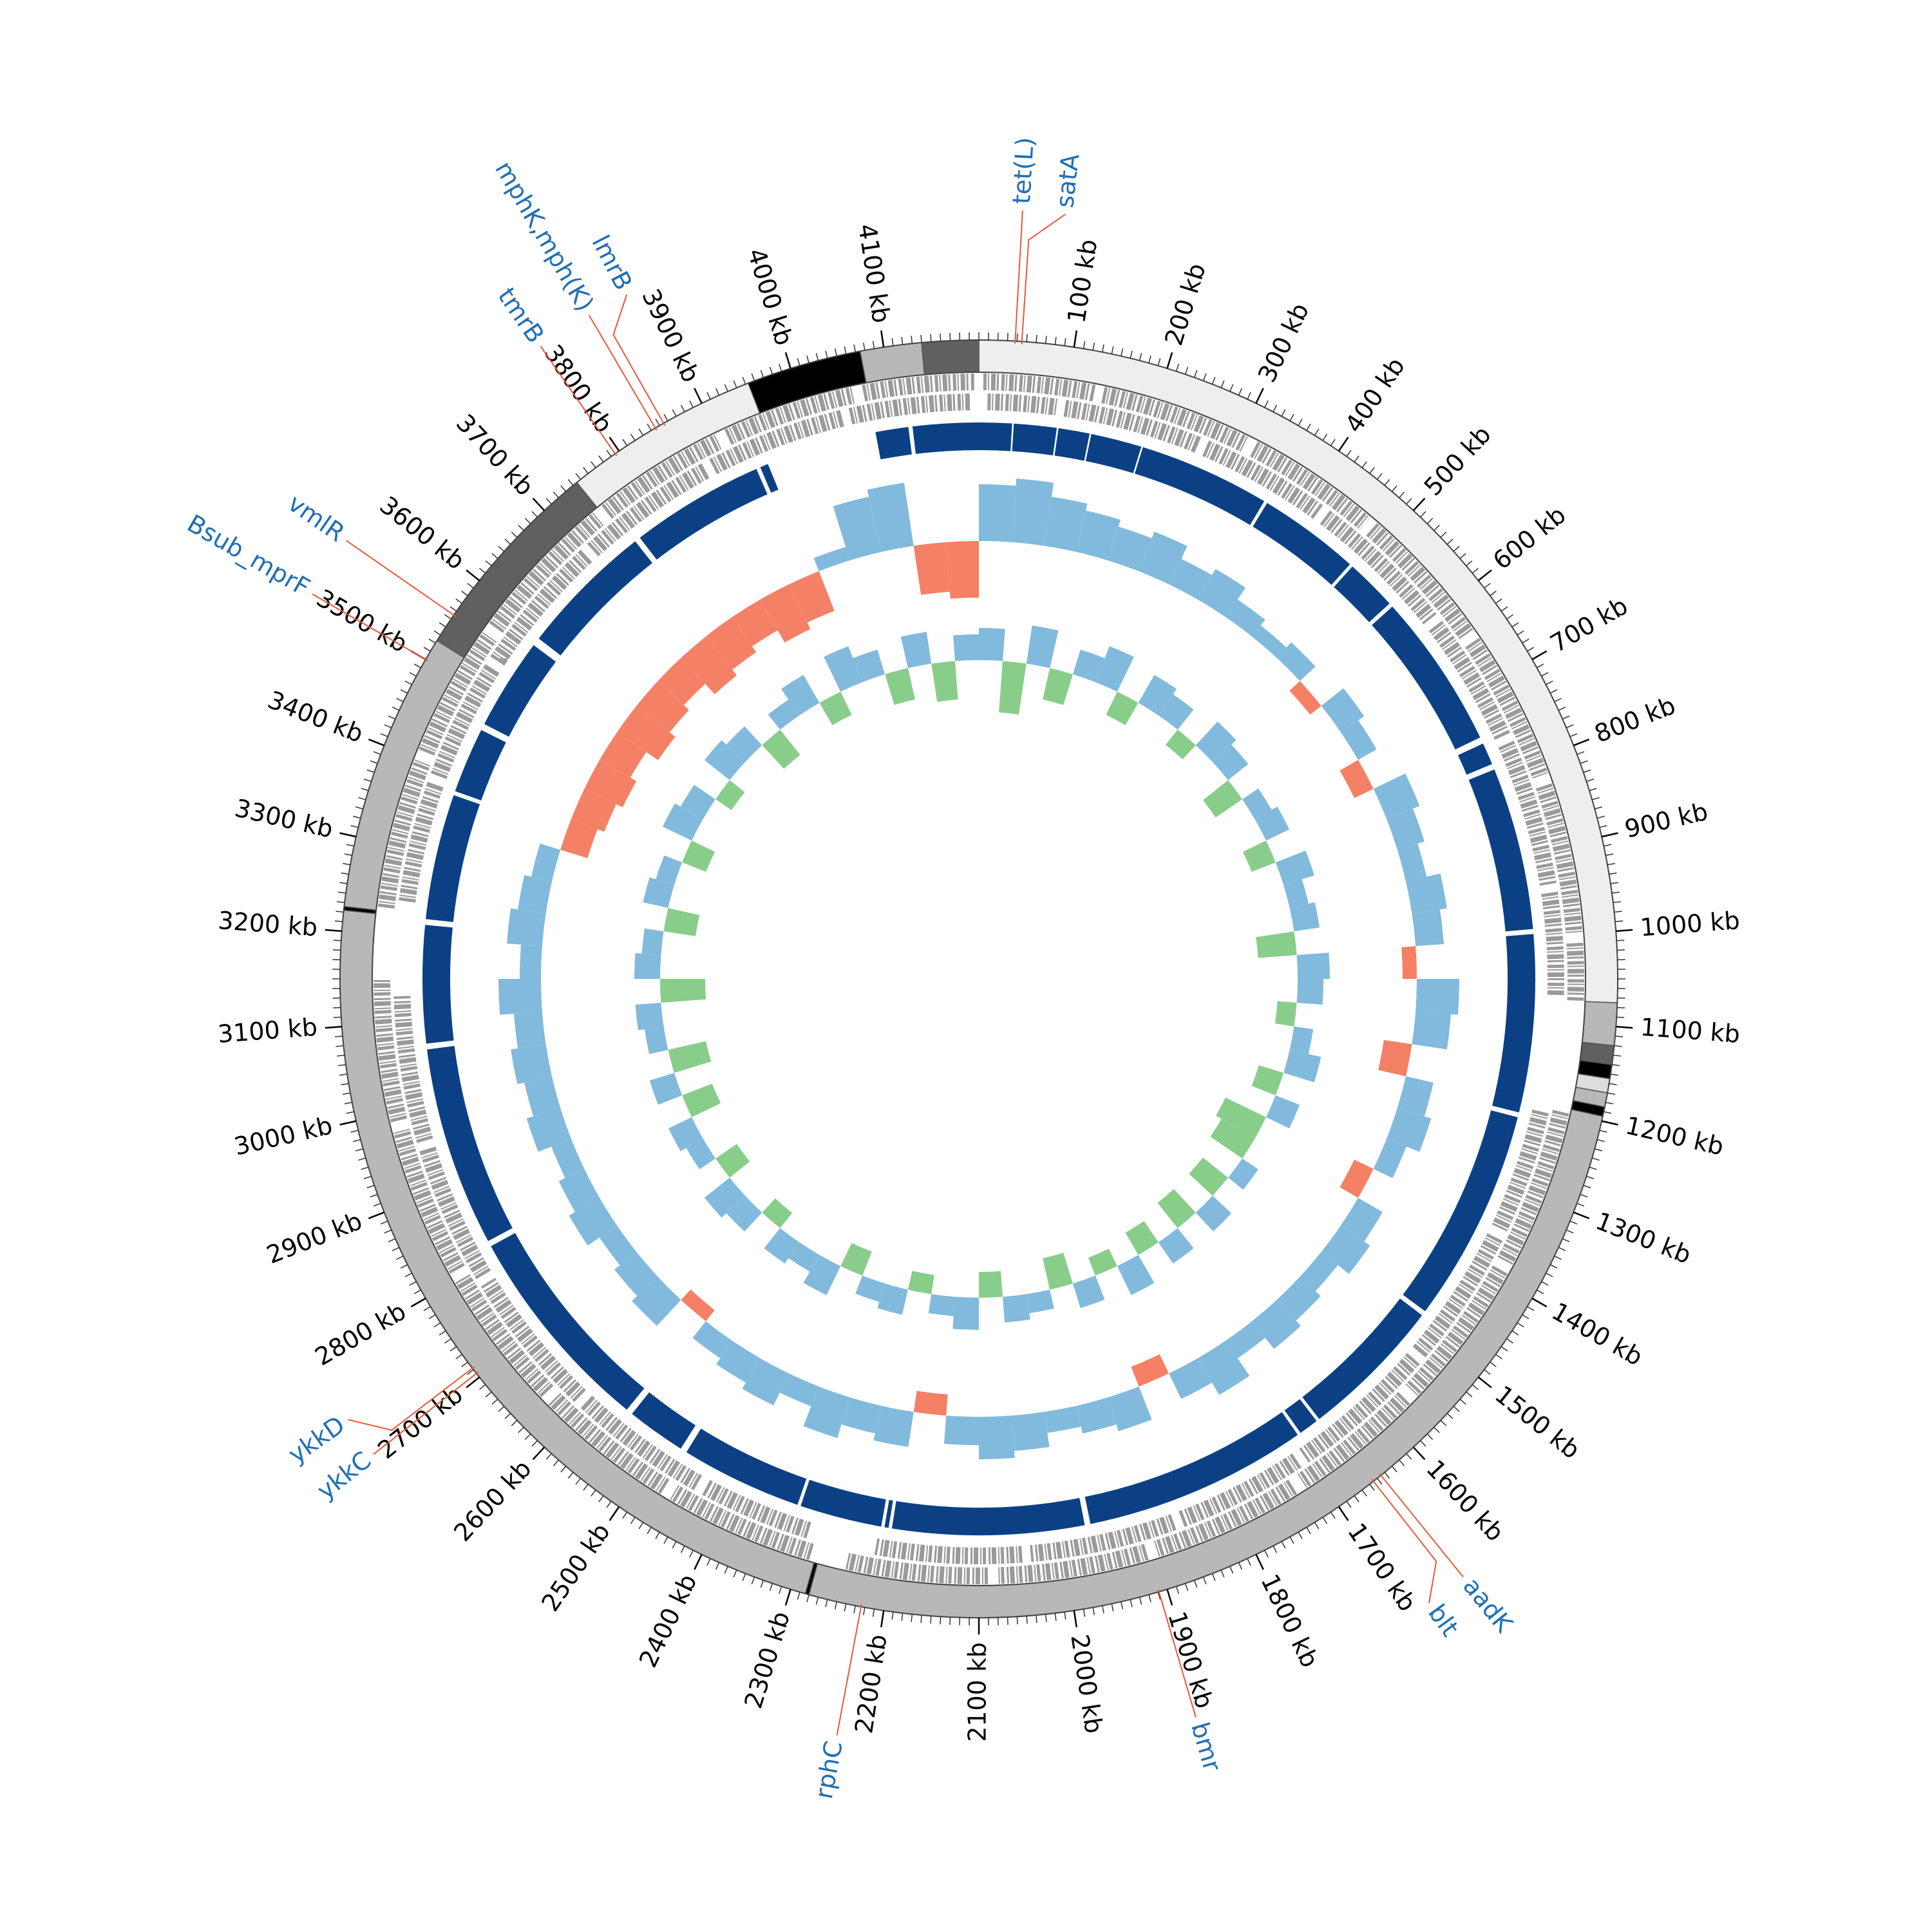  What do you see at coordinates (1488, 1605) in the screenshot?
I see `annotation-label: aadK` at bounding box center [1488, 1605].